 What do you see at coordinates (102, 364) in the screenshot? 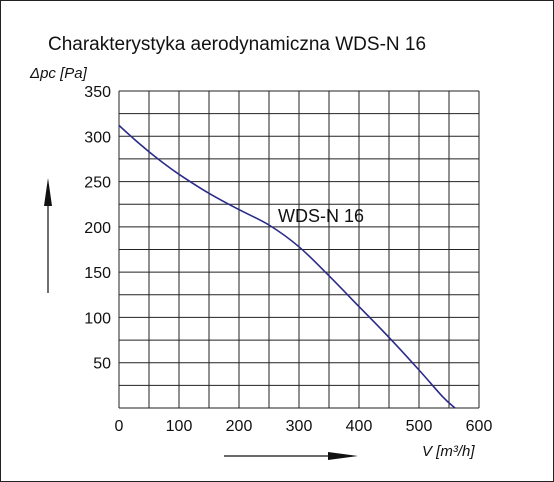
I see `y-tick-label: 50` at bounding box center [102, 364].